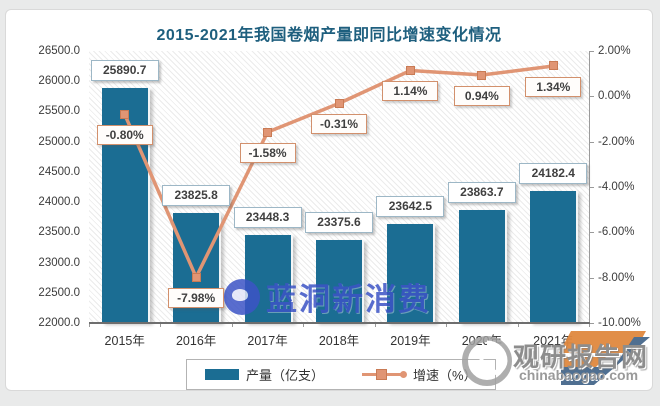 The width and height of the screenshot is (660, 406). Describe the element at coordinates (59, 202) in the screenshot. I see `left-axis-tick: 24000.0` at that location.